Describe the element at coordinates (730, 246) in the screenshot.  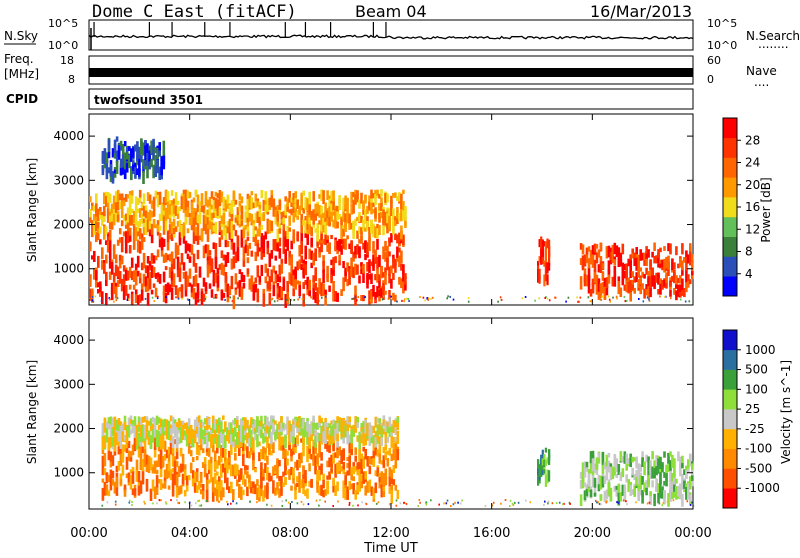
I see `colorbar-segment` at that location.